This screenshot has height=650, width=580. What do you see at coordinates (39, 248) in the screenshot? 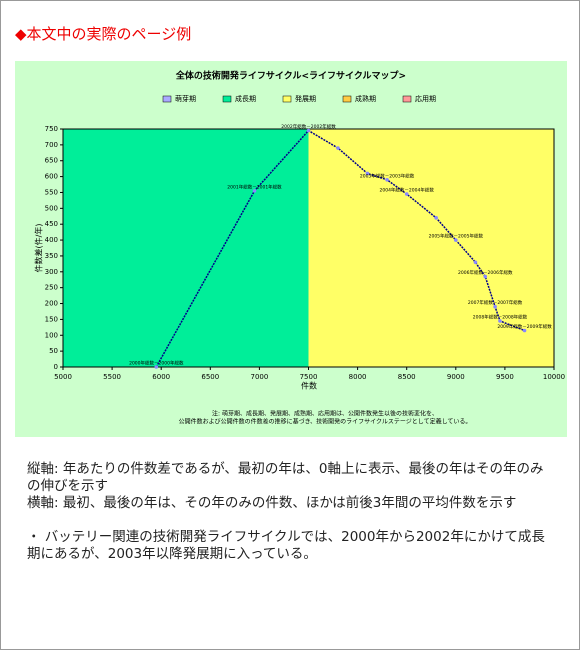
I see `y-axis-label: 件数差(件/年)` at bounding box center [39, 248].